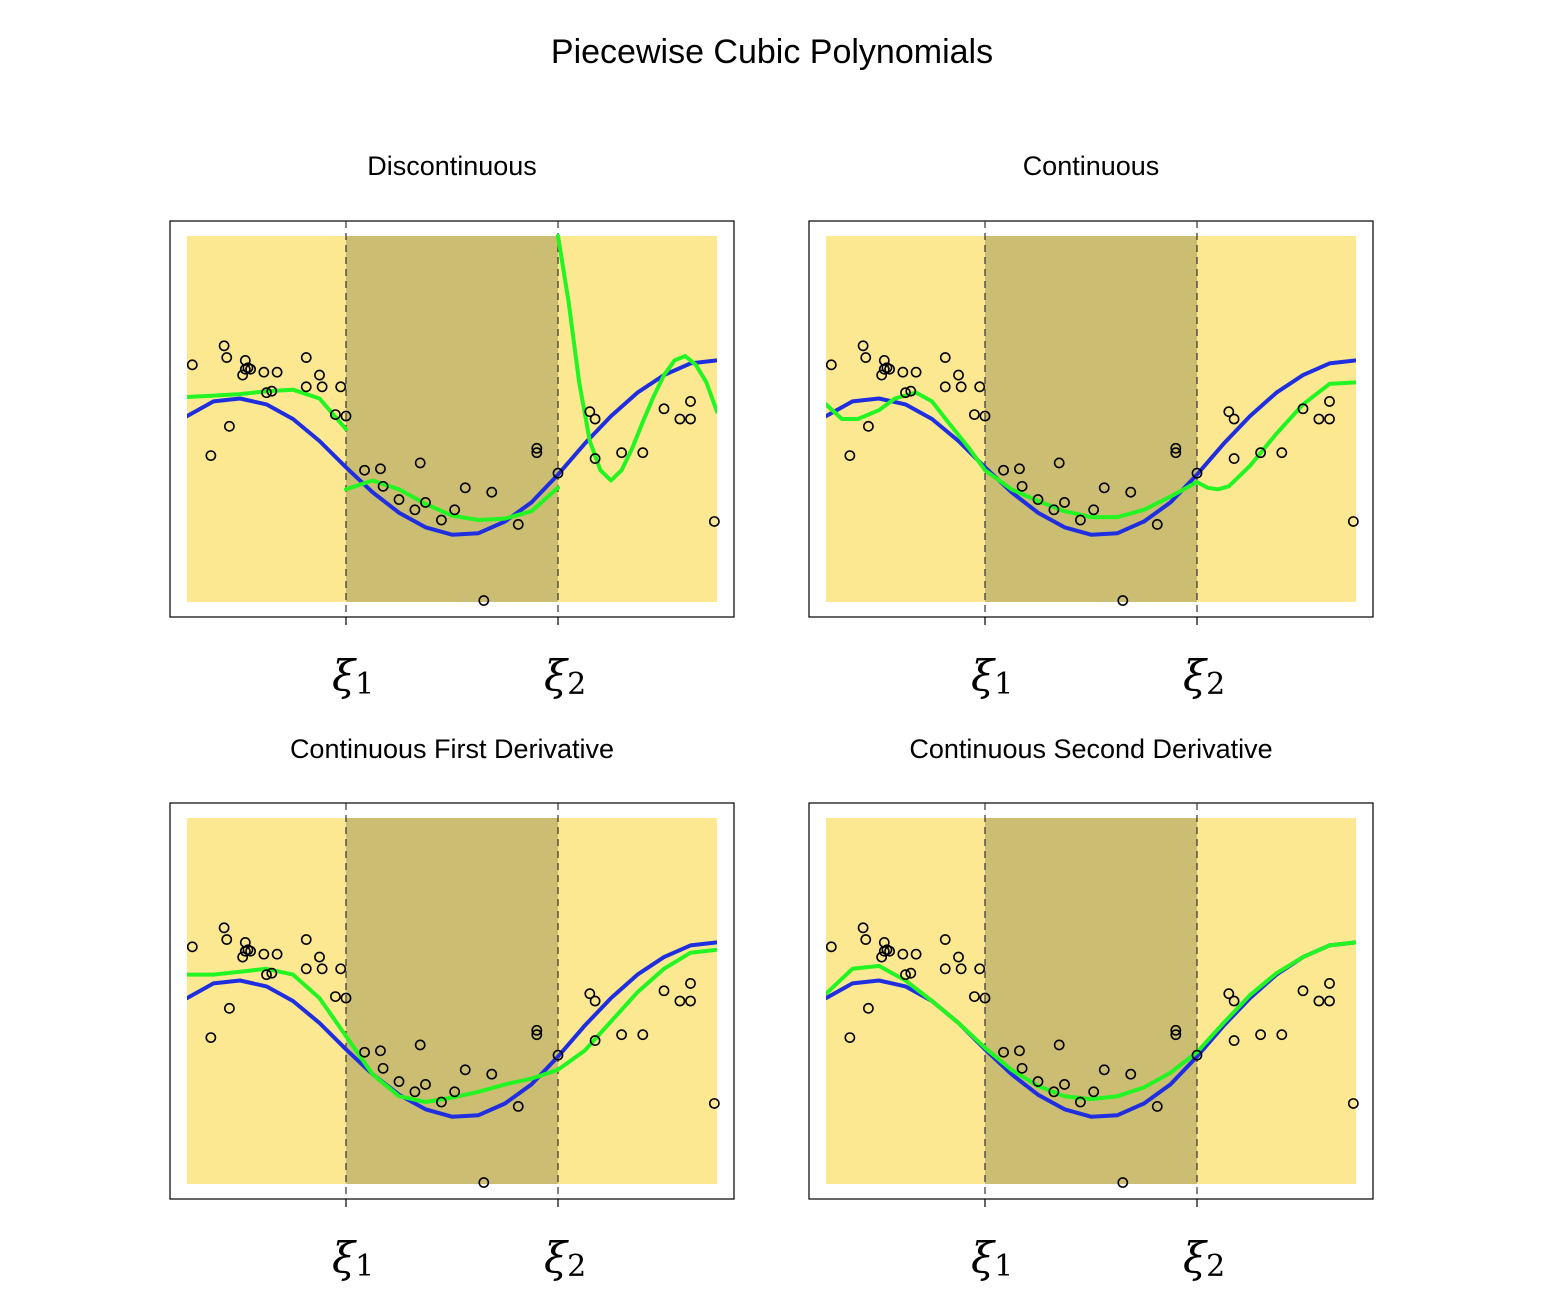 The image size is (1544, 1314). I want to click on true-function-line, so click(452, 447).